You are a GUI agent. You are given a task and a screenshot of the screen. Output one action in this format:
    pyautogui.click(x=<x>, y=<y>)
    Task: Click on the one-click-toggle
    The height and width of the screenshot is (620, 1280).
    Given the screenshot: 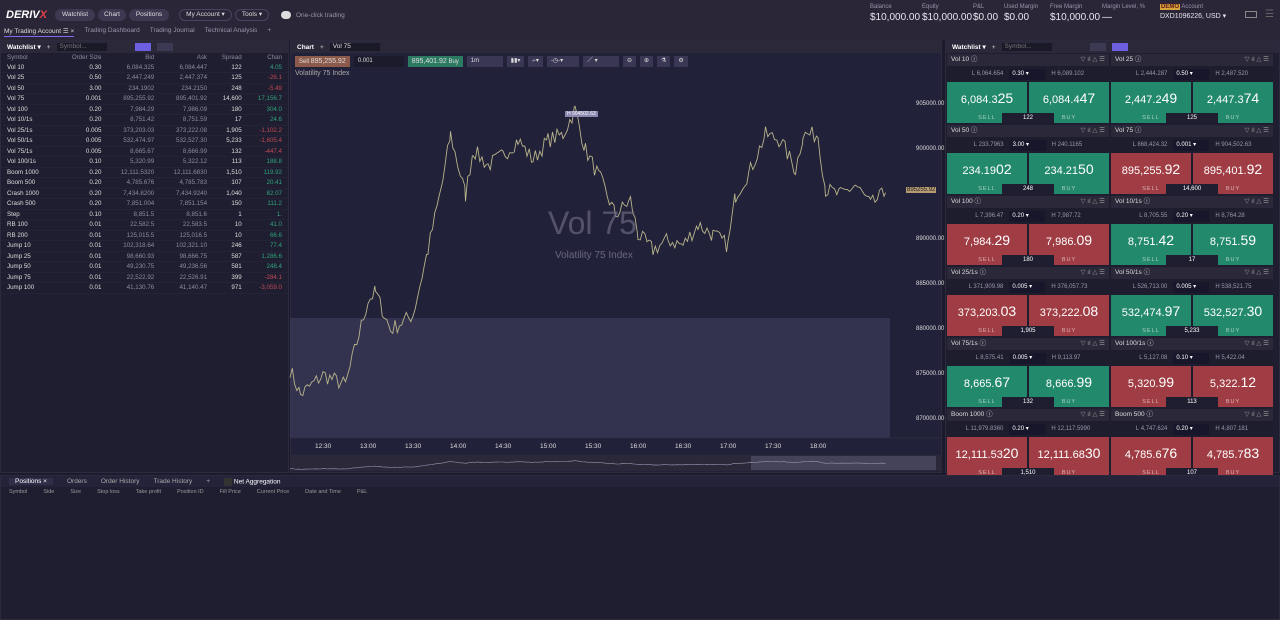 What is the action you would take?
    pyautogui.click(x=286, y=15)
    